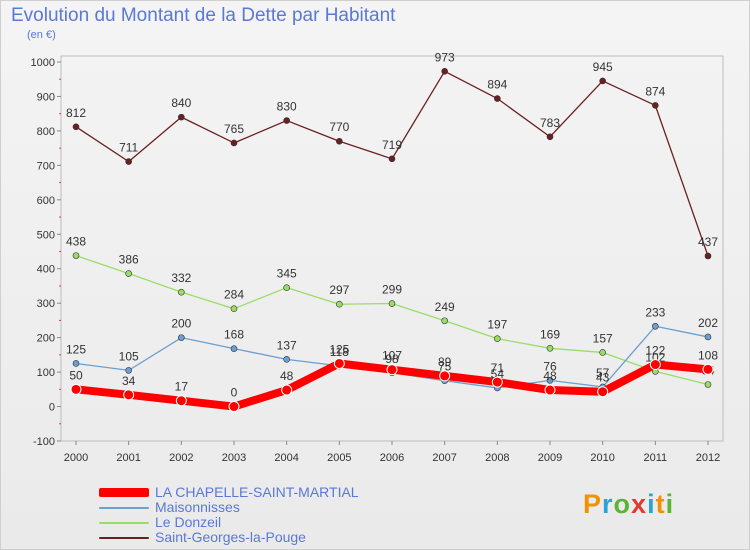 The image size is (750, 550). Describe the element at coordinates (550, 366) in the screenshot. I see `data-label: 76` at that location.